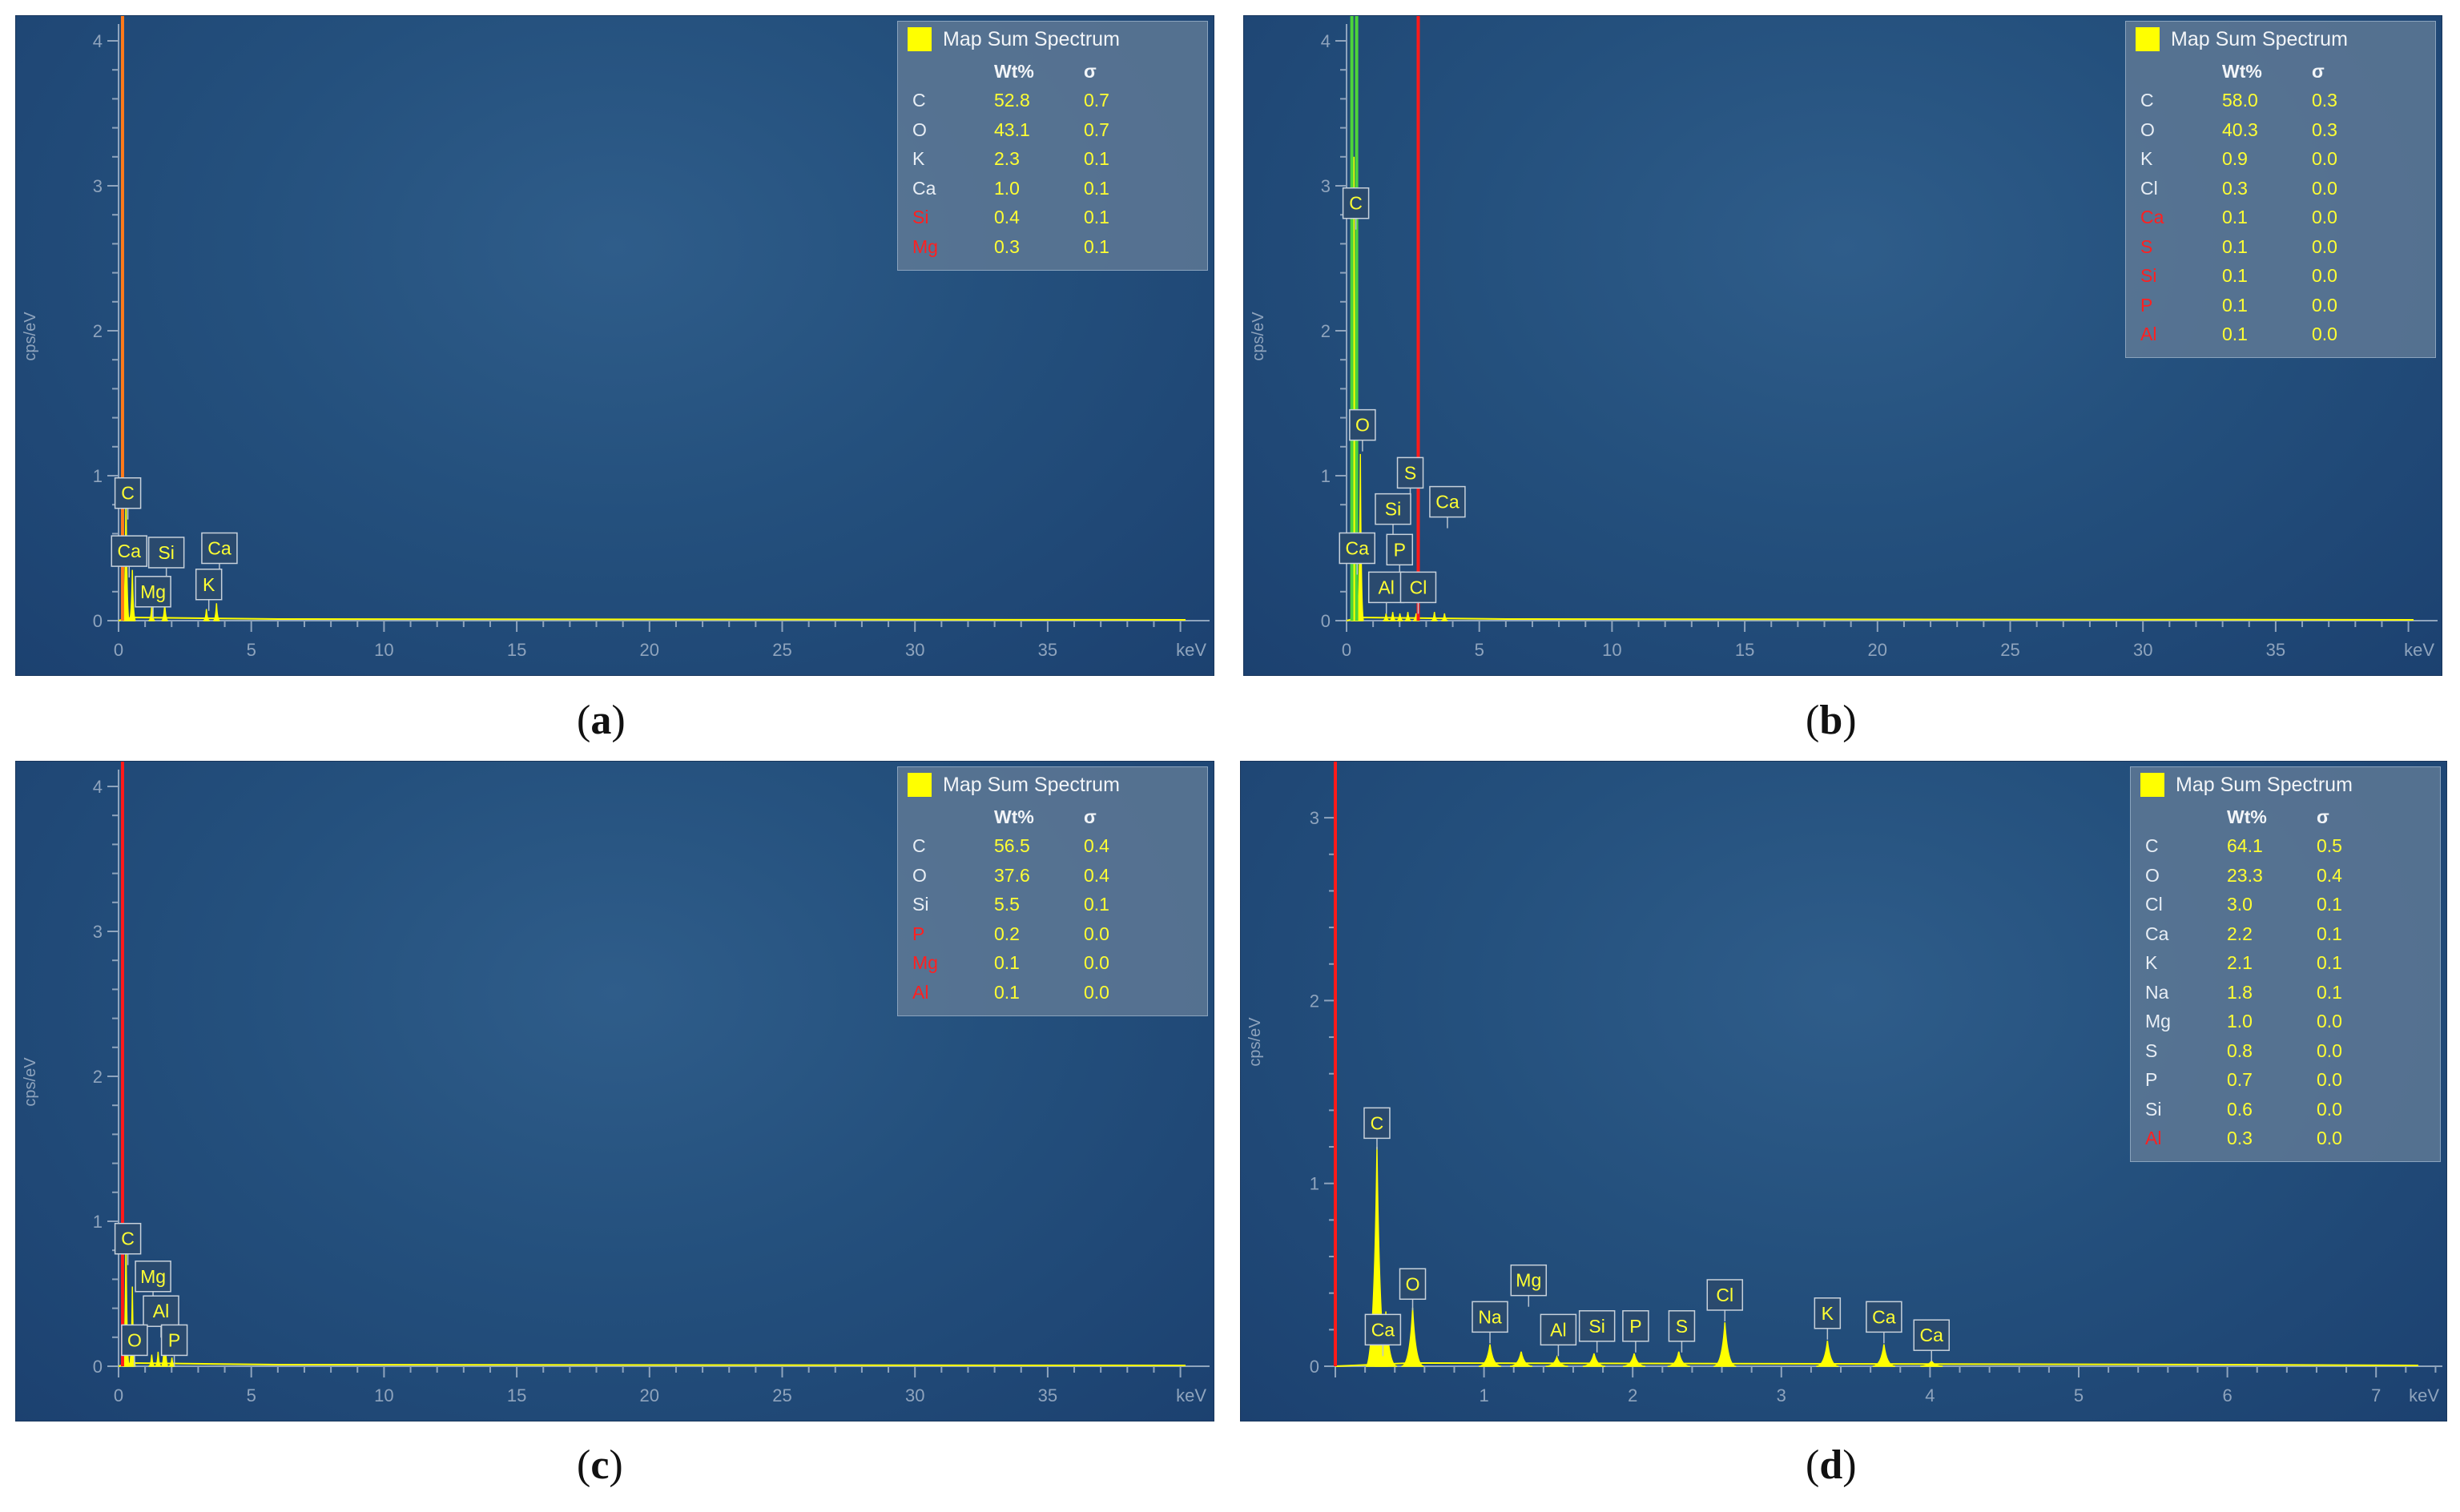 This screenshot has width=2460, height=1512. What do you see at coordinates (781, 1395) in the screenshot?
I see `x-tick-label: 25` at bounding box center [781, 1395].